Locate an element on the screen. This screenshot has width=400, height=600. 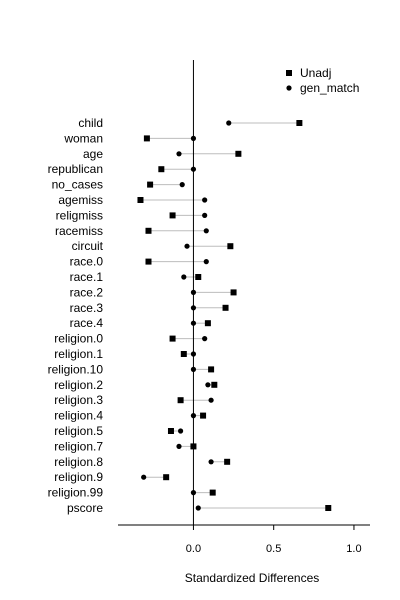
legend-marker-gen-match is located at coordinates (289, 88).